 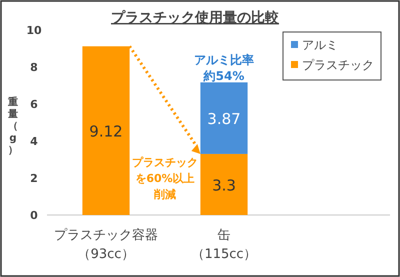 What do you see at coordinates (34, 67) in the screenshot?
I see `y-tick-label: 8` at bounding box center [34, 67].